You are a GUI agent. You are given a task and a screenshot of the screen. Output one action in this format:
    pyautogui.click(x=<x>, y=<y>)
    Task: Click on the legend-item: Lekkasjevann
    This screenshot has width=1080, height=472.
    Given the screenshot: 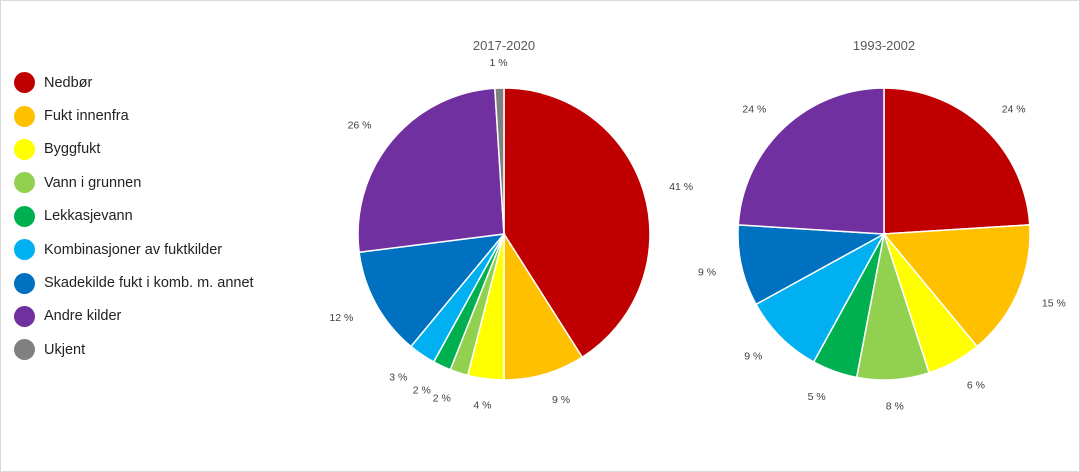 What is the action you would take?
    pyautogui.click(x=164, y=216)
    